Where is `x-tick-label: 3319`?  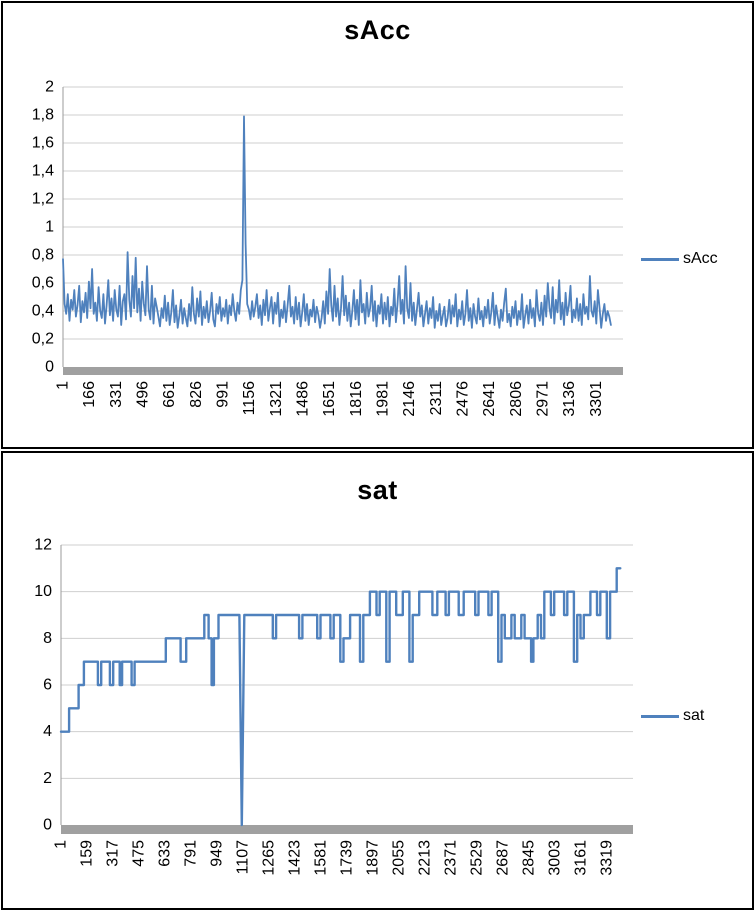
x-tick-label: 3319 is located at coordinates (607, 858).